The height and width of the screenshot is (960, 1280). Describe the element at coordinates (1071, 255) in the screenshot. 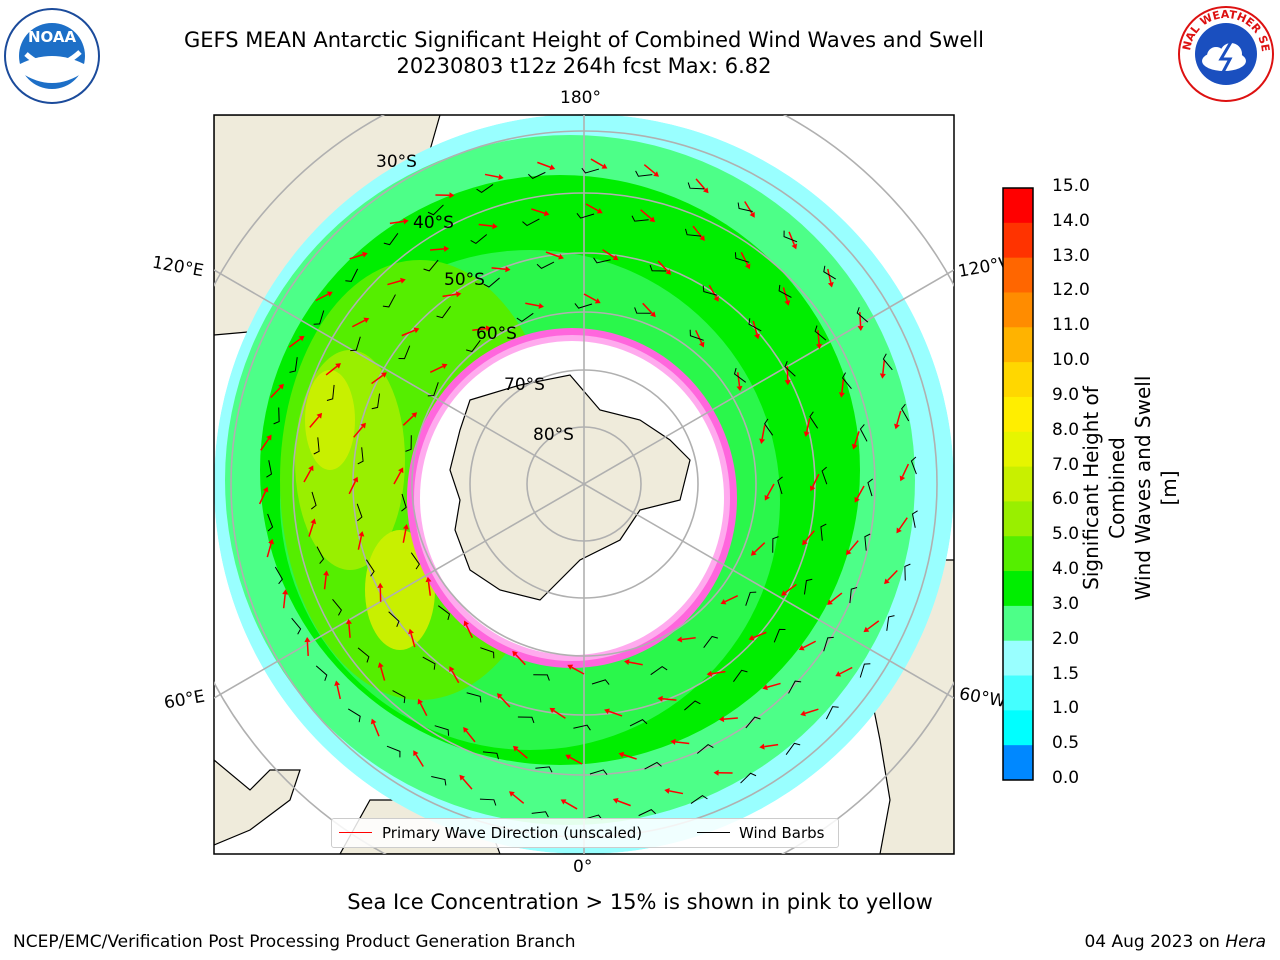

I see `colorbar-tick-label: 13.0` at that location.